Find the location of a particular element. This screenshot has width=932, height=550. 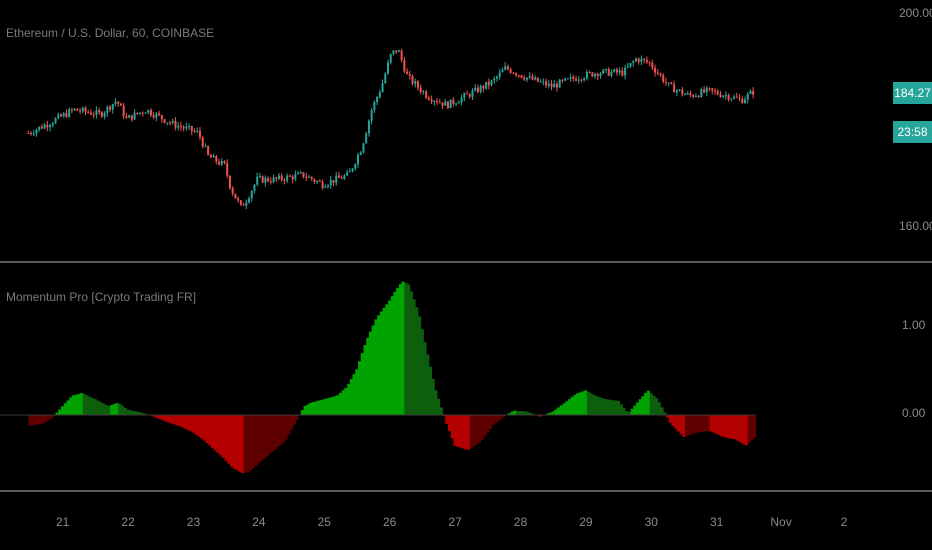

time-axis-border is located at coordinates (466, 491).